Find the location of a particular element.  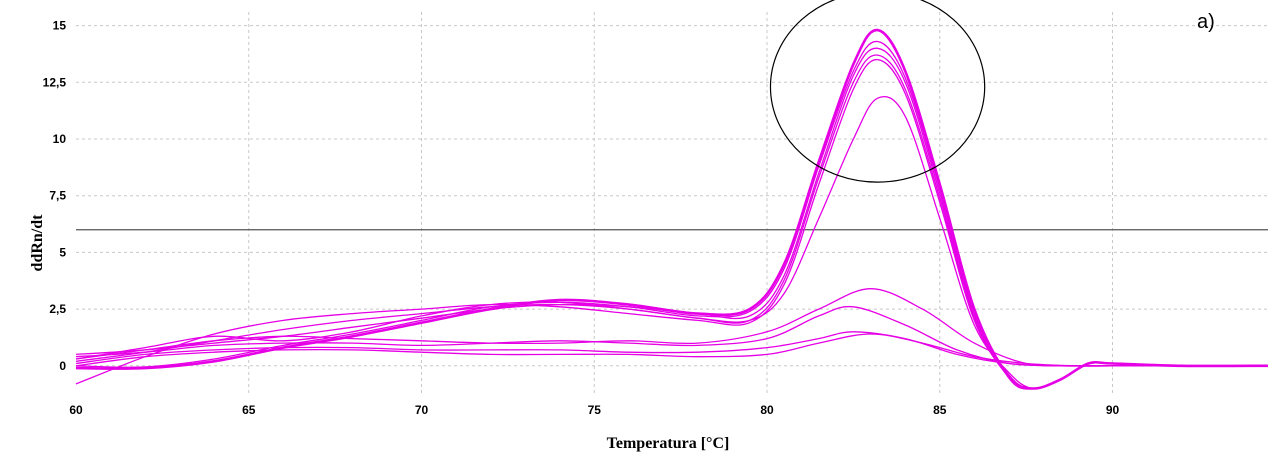

peak-annotation-circle is located at coordinates (877, 91).